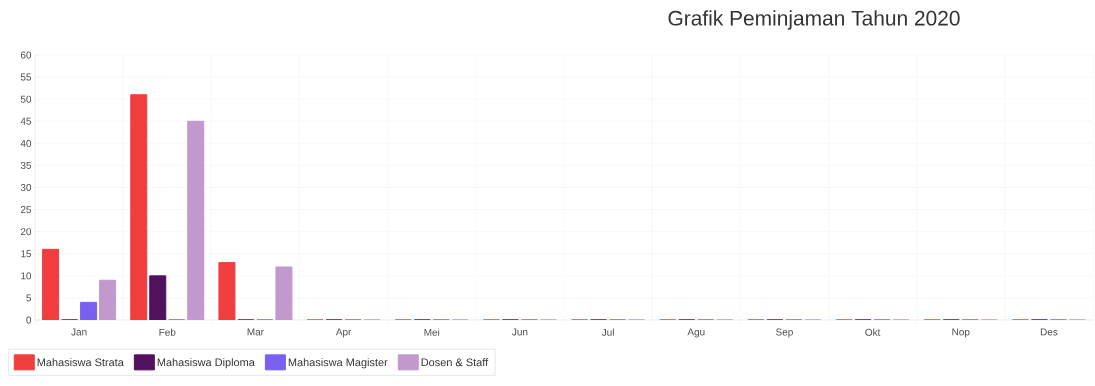 Image resolution: width=1095 pixels, height=386 pixels. Describe the element at coordinates (26, 77) in the screenshot. I see `y-tick-label: 55` at that location.